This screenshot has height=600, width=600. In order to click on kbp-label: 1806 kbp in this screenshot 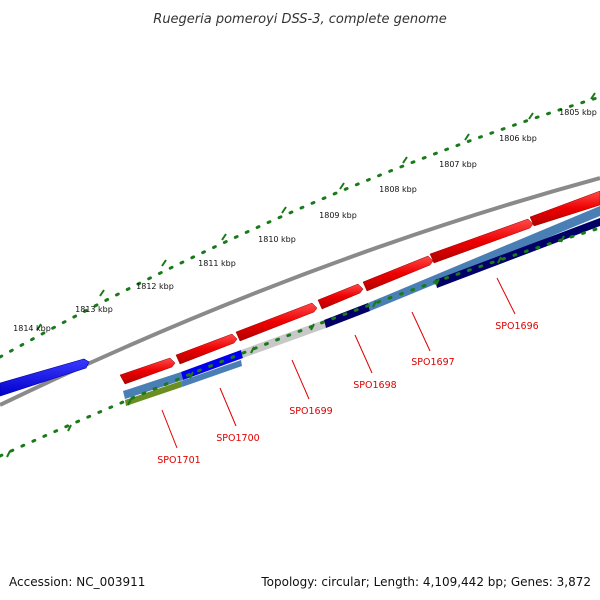, I will do `click(518, 138)`.